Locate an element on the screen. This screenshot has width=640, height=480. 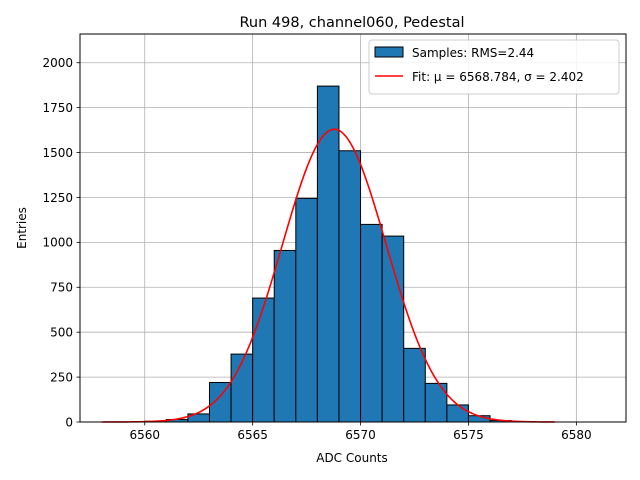
y-tick-label: 2000 is located at coordinates (57, 63).